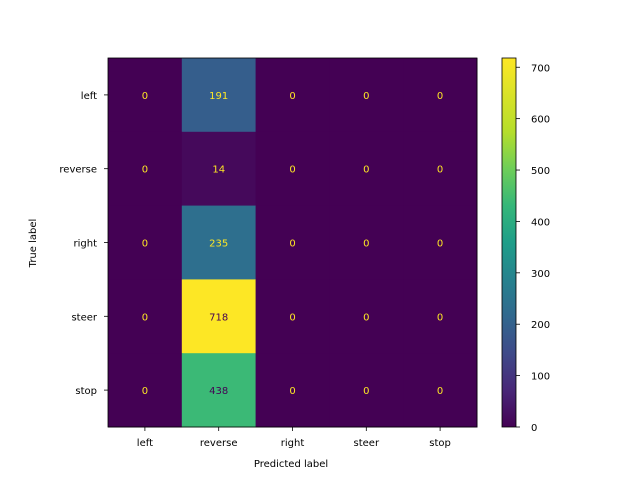  I want to click on heatmap-cell-value: 438, so click(218, 391).